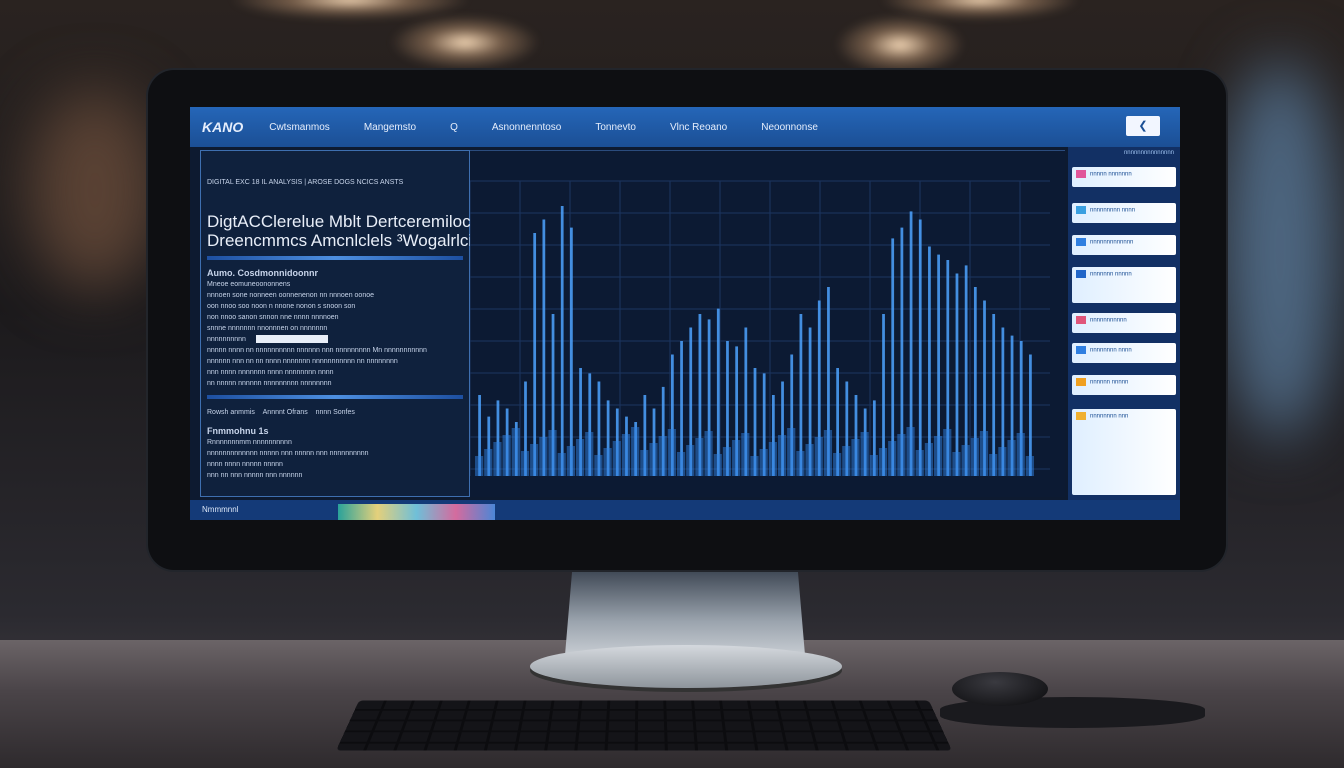  What do you see at coordinates (454, 127) in the screenshot?
I see `search-icon: Q` at bounding box center [454, 127].